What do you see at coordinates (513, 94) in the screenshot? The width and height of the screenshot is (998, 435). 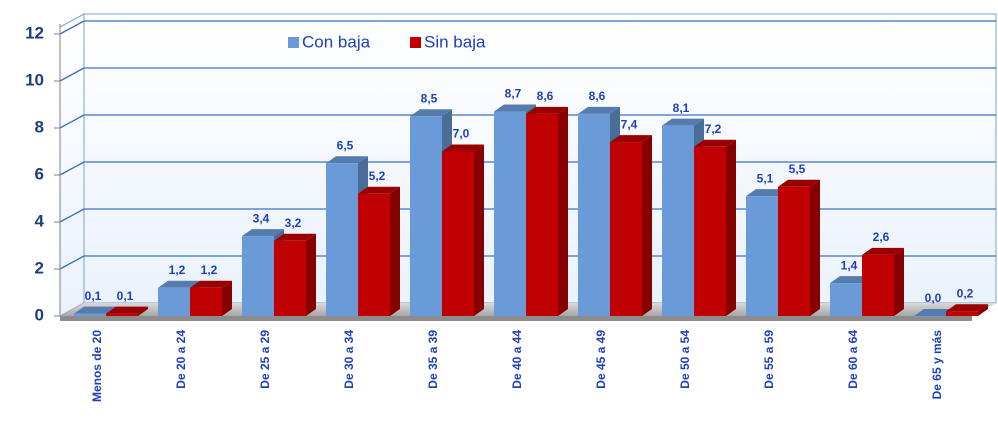 I see `value-label: 8,7` at bounding box center [513, 94].